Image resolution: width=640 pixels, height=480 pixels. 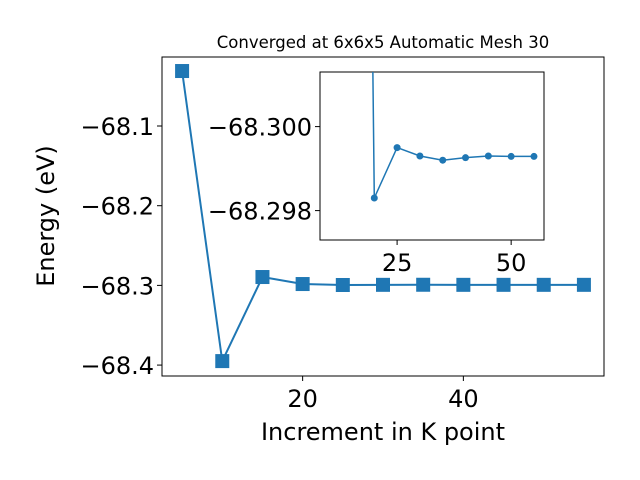 What do you see at coordinates (117, 366) in the screenshot?
I see `y-tick-label: −68.4` at bounding box center [117, 366].